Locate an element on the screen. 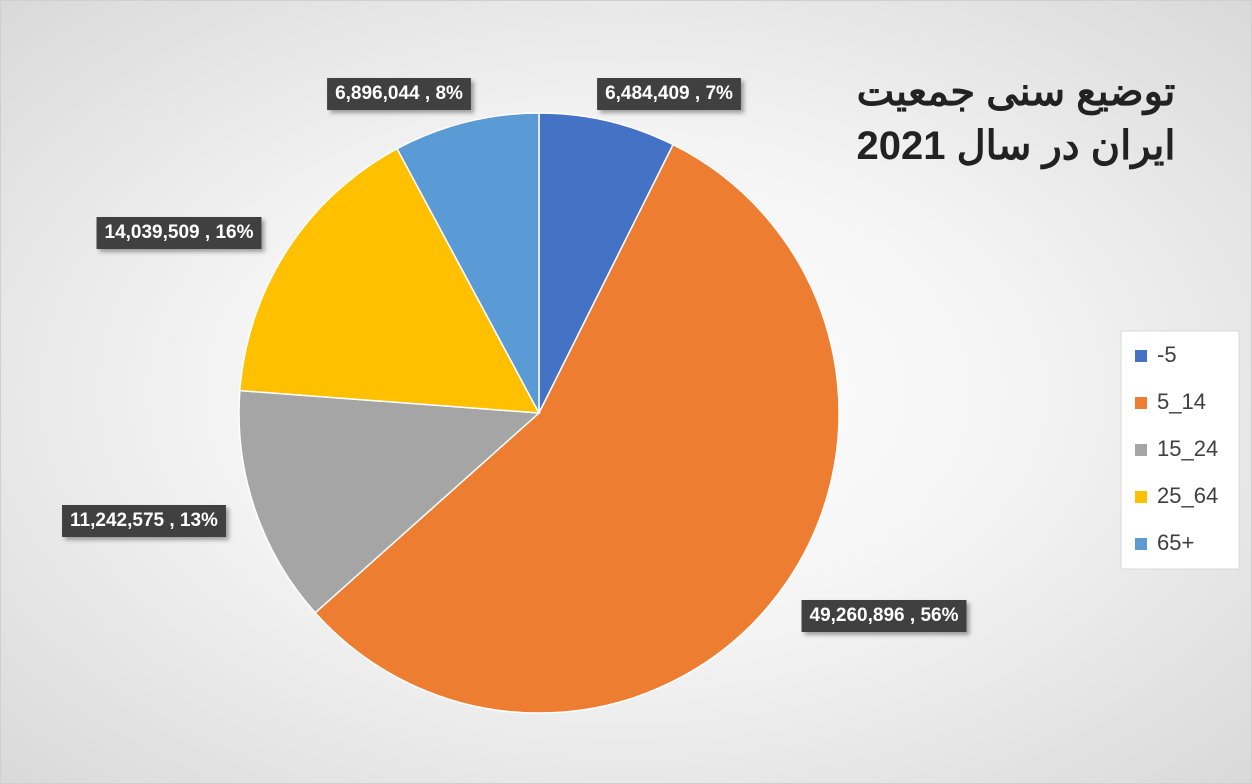 The image size is (1252, 784). data-label: 49,260,896 , 56% is located at coordinates (884, 615).